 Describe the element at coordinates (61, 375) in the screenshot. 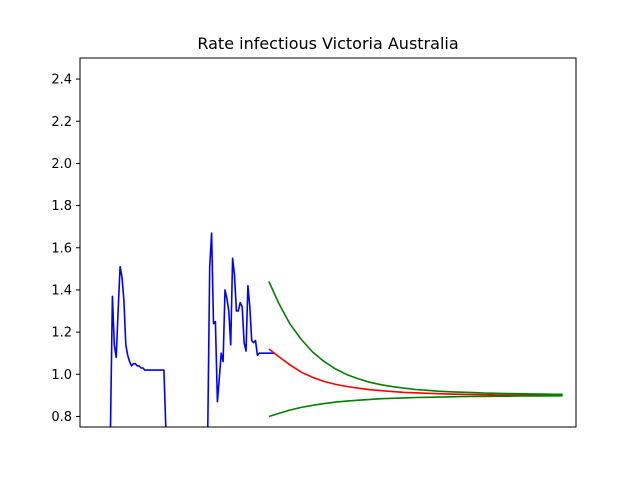

I see `y-tick-label: 1.0` at that location.